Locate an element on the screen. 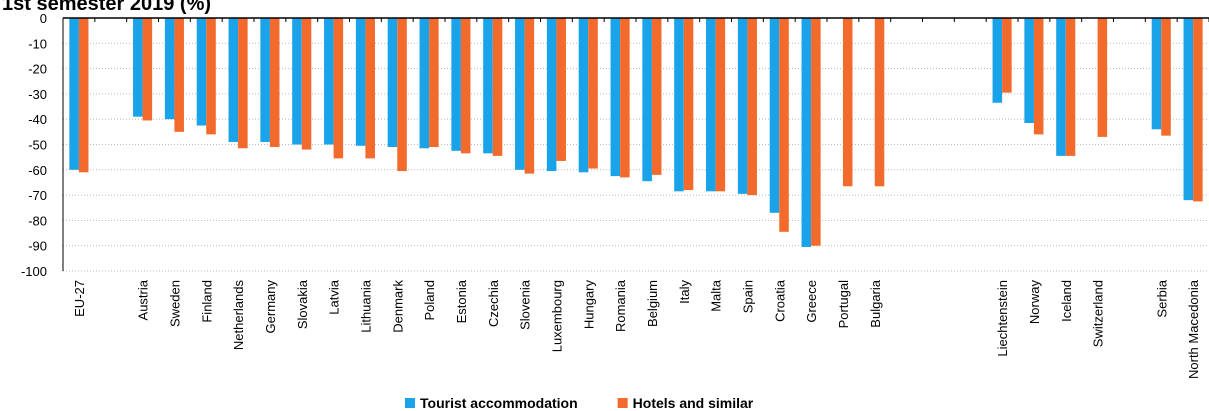 Image resolution: width=1209 pixels, height=411 pixels. x-tick-label: Portugal is located at coordinates (843, 304).